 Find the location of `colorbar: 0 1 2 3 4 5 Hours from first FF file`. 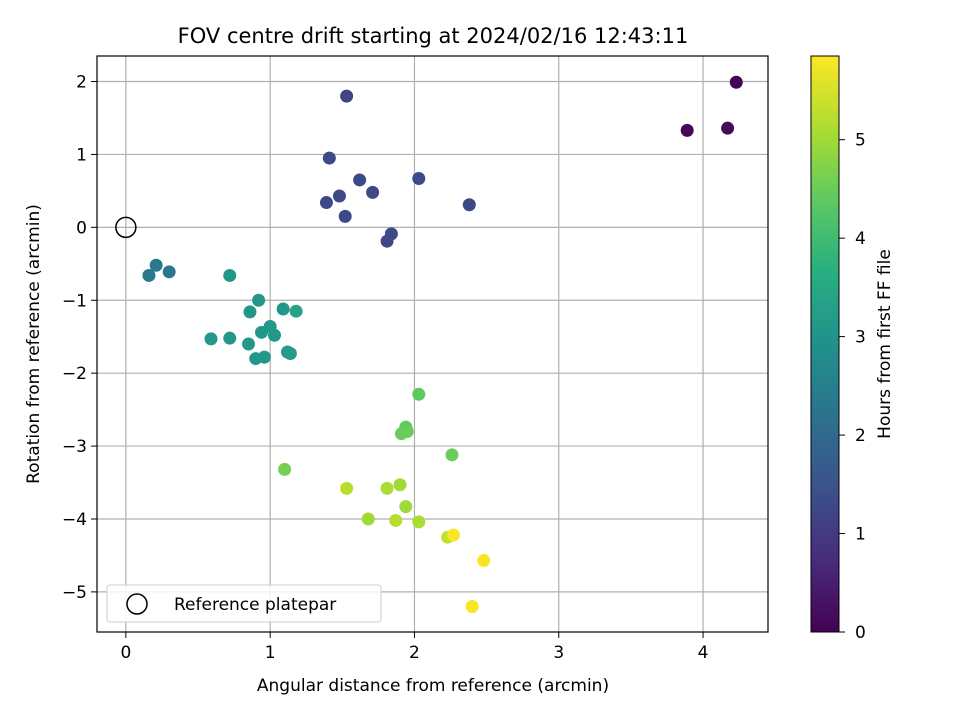

colorbar: 0 1 2 3 4 5 Hours from first FF file is located at coordinates (852, 349).